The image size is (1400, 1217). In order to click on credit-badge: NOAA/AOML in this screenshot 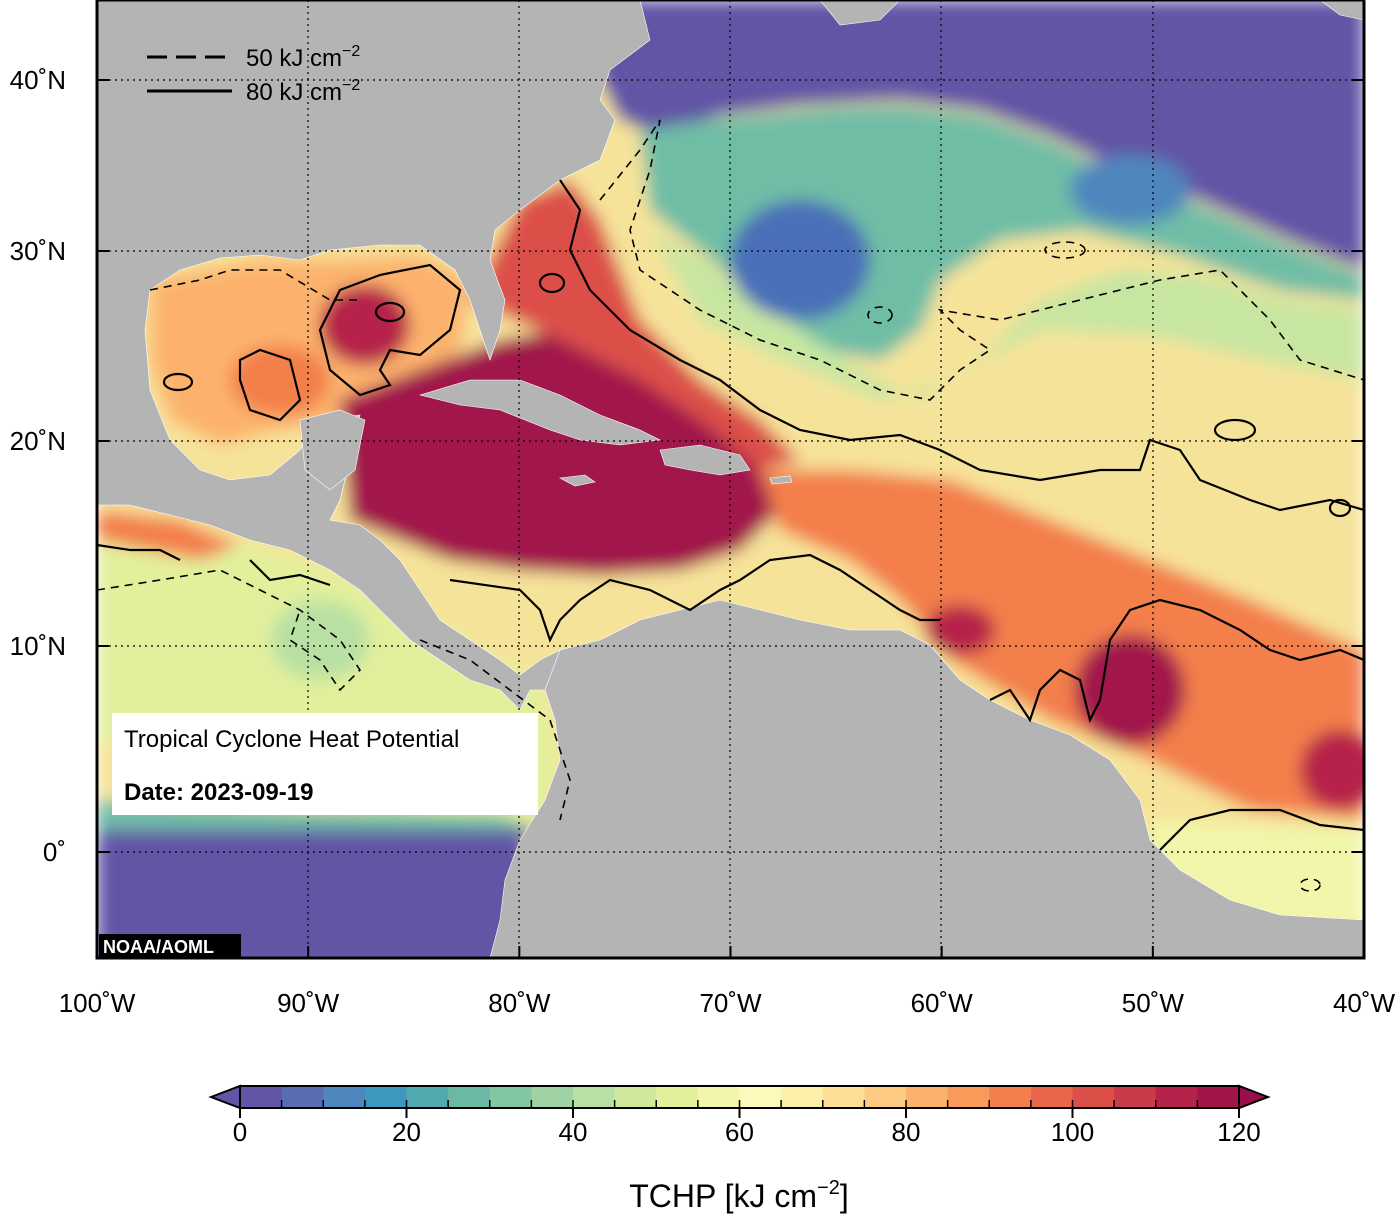, I will do `click(170, 946)`.